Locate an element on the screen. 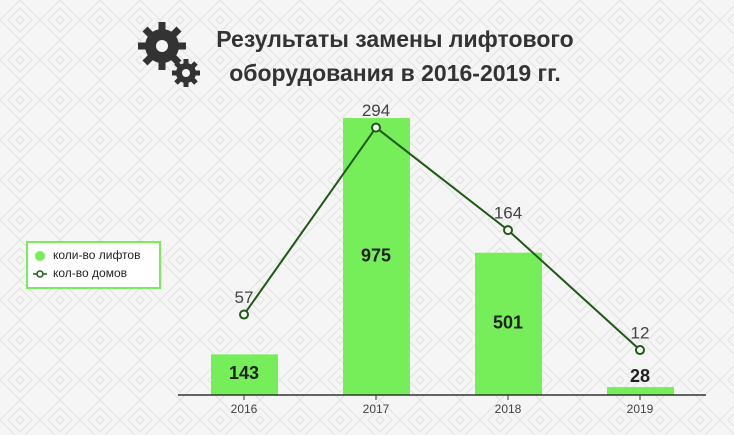 The height and width of the screenshot is (435, 734). bar-value-label: 975 is located at coordinates (376, 255).